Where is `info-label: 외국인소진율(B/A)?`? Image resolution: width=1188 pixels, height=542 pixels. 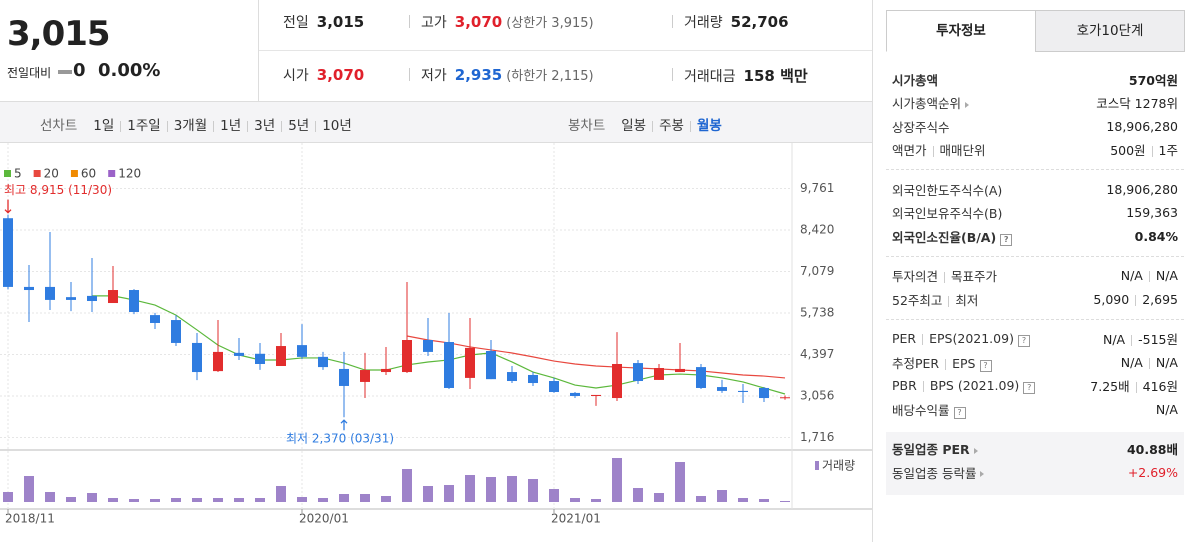 info-label: 외국인소진율(B/A)? is located at coordinates (952, 236).